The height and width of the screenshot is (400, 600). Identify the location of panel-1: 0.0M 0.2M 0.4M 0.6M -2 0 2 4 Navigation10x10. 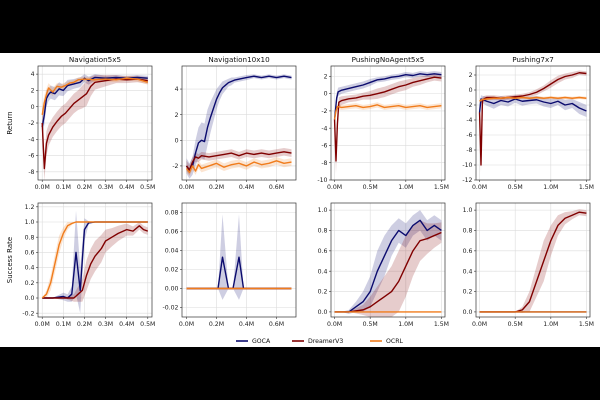
(234, 123).